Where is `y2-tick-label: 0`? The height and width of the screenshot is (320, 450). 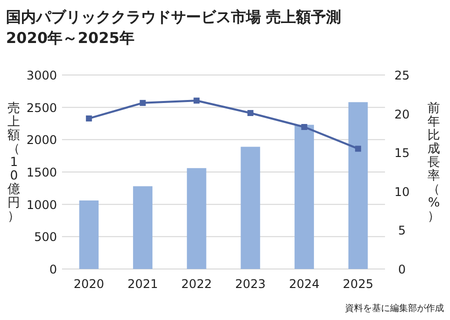
y2-tick-label: 0 is located at coordinates (402, 269).